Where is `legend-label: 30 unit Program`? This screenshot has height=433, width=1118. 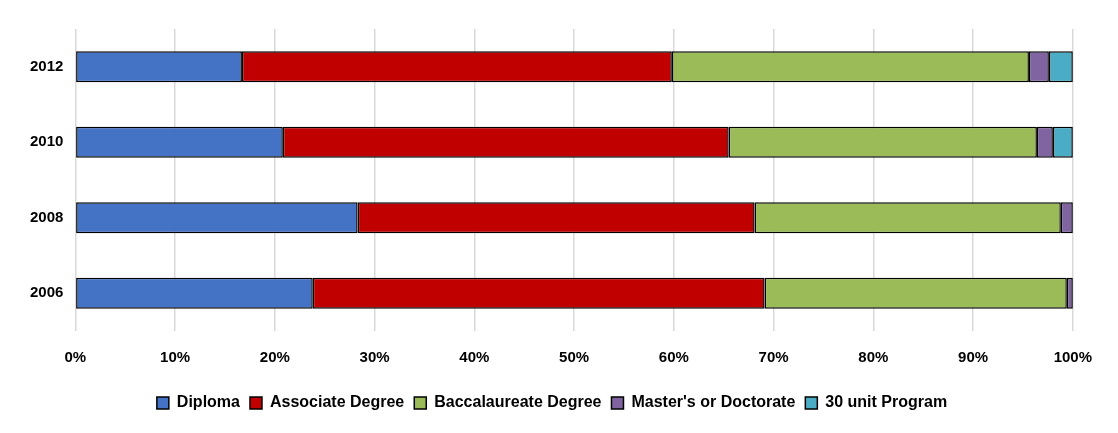
legend-label: 30 unit Program is located at coordinates (886, 402).